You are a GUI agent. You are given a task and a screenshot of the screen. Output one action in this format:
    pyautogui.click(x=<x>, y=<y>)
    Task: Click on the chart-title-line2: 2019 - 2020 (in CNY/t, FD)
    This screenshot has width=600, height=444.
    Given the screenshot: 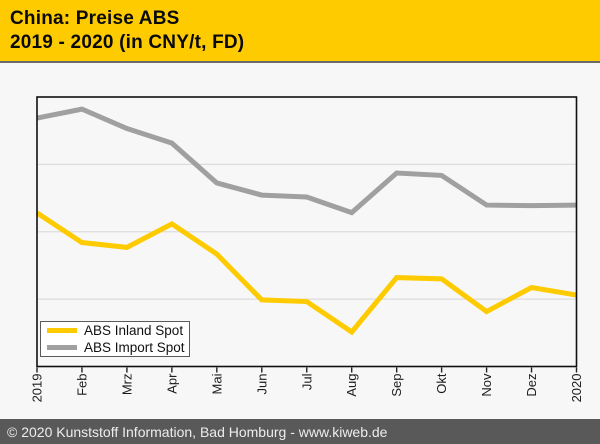 What is the action you would take?
    pyautogui.click(x=127, y=42)
    